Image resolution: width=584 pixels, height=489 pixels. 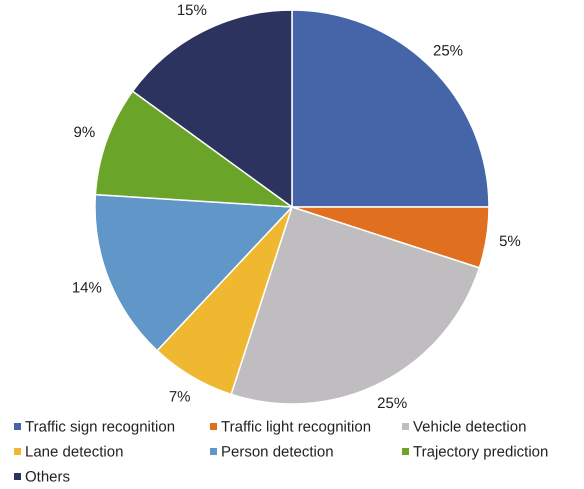 What do you see at coordinates (74, 452) in the screenshot?
I see `legend-label: Lane detection` at bounding box center [74, 452].